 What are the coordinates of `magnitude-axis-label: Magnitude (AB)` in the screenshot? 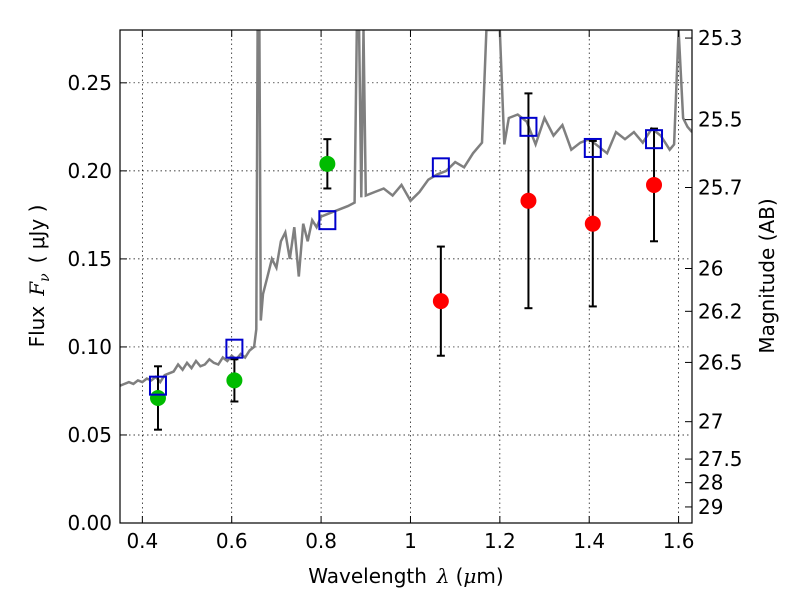 It's located at (767, 275).